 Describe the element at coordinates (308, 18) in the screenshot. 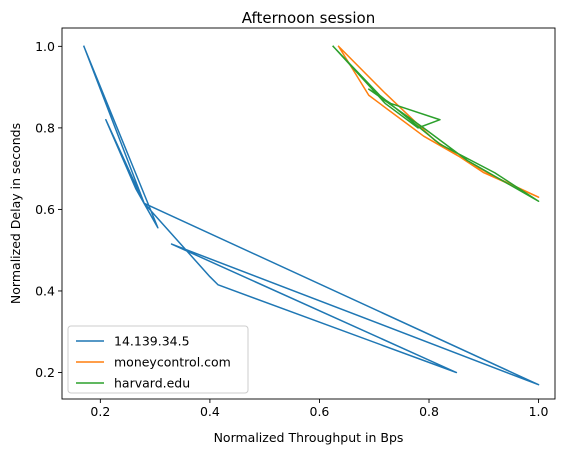

I see `chart-title: Afternoon session` at that location.